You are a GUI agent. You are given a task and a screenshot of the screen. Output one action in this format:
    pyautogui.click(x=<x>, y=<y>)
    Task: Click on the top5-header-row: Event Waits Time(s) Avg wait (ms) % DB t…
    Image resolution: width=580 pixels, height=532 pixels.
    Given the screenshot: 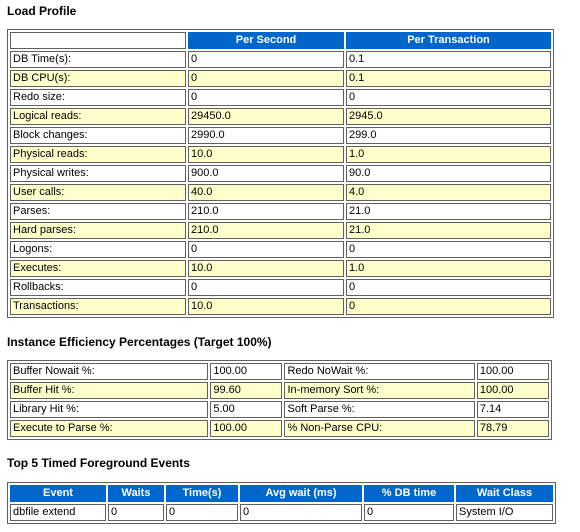 What is the action you would take?
    pyautogui.click(x=281, y=493)
    